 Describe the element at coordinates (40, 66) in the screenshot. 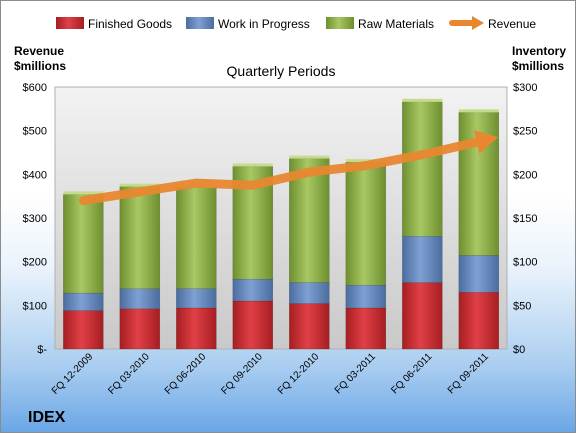

I see `left-axis-title-line2: $millions` at that location.